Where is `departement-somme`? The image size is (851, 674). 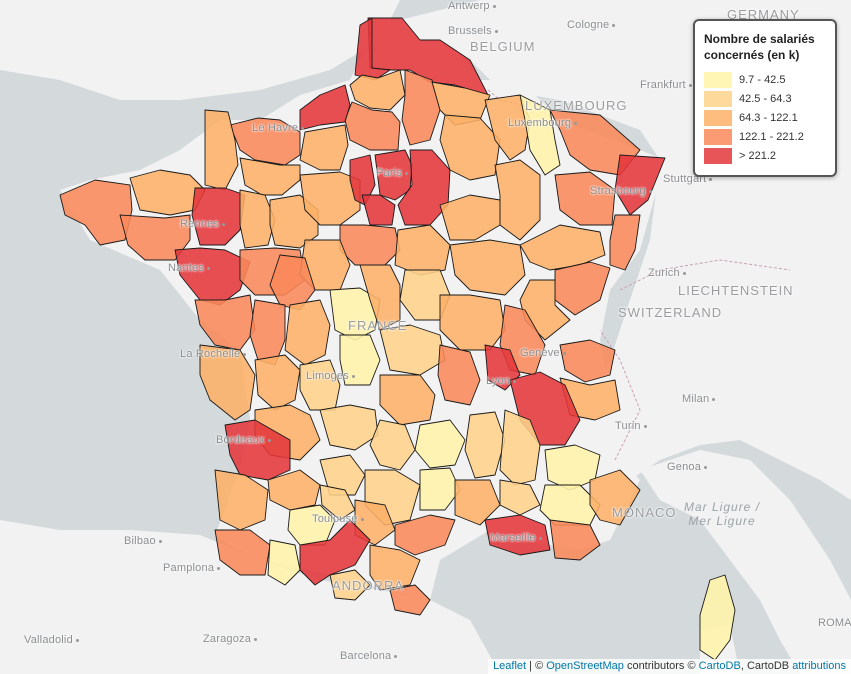
departement-somme is located at coordinates (377, 90).